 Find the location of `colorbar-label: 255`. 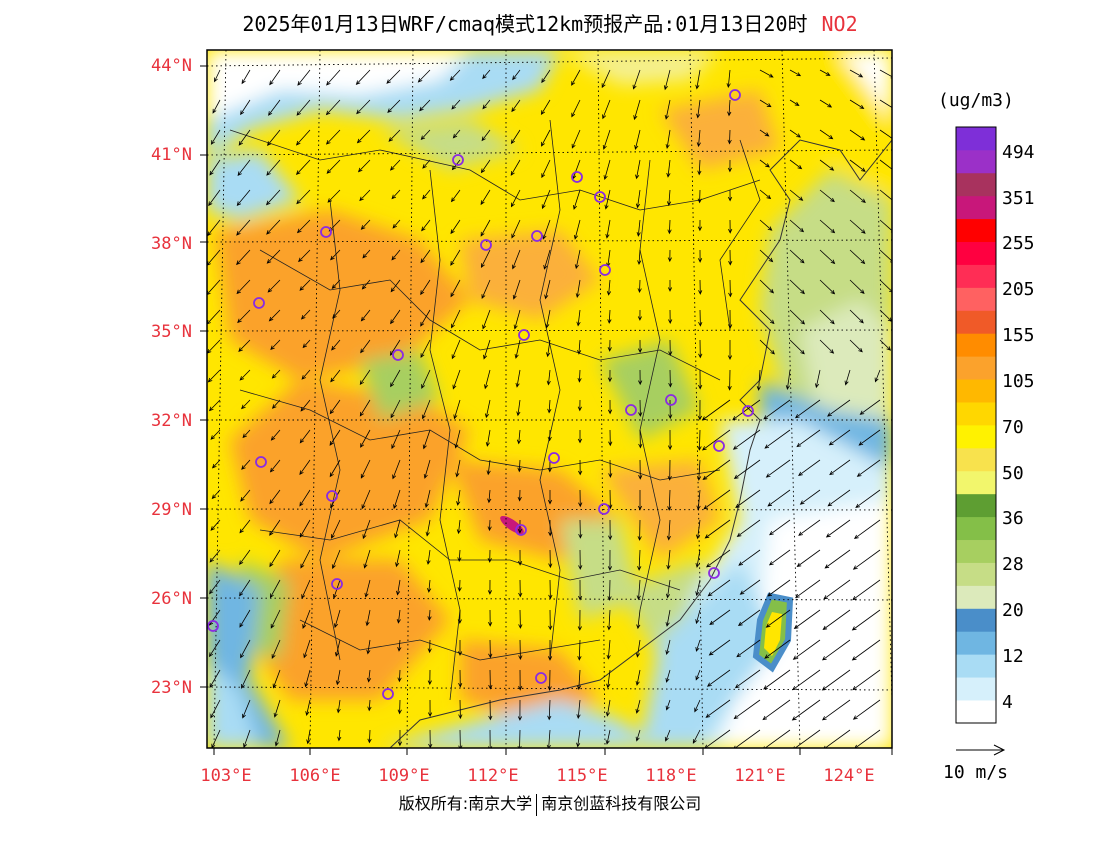

colorbar-label: 255 is located at coordinates (1018, 243).